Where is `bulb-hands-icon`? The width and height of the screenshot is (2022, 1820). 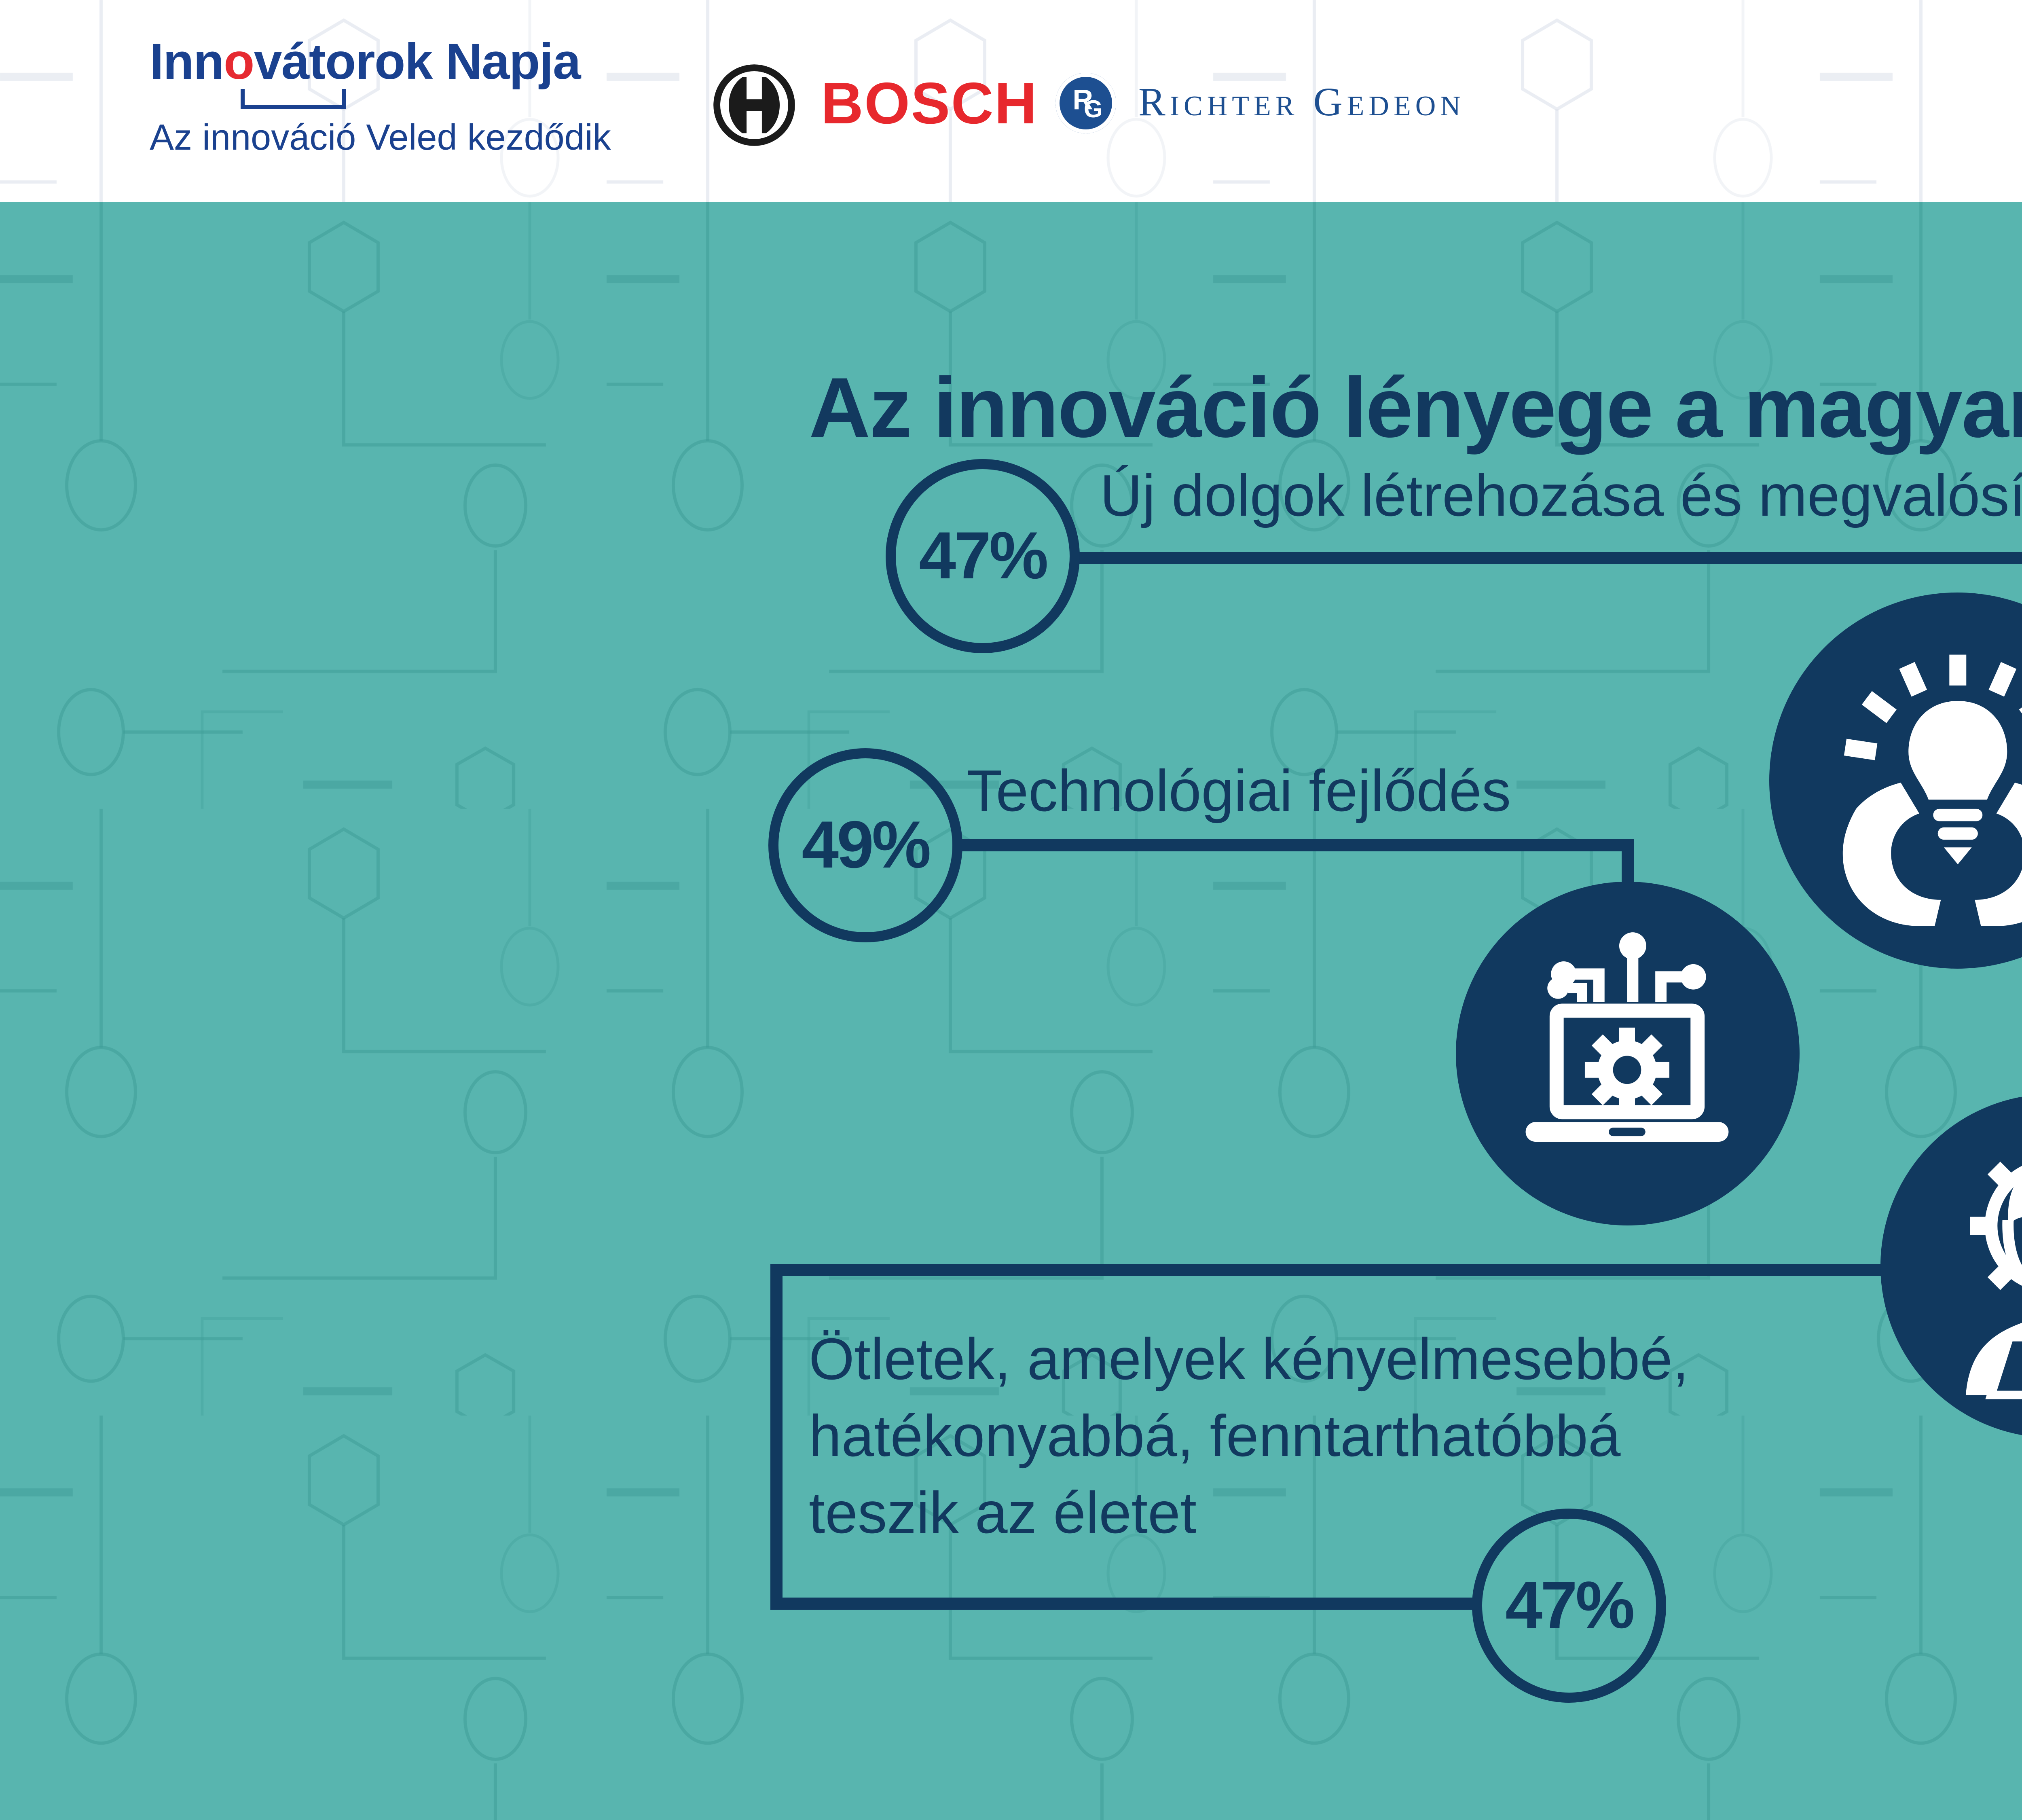 bulb-hands-icon is located at coordinates (1932, 790).